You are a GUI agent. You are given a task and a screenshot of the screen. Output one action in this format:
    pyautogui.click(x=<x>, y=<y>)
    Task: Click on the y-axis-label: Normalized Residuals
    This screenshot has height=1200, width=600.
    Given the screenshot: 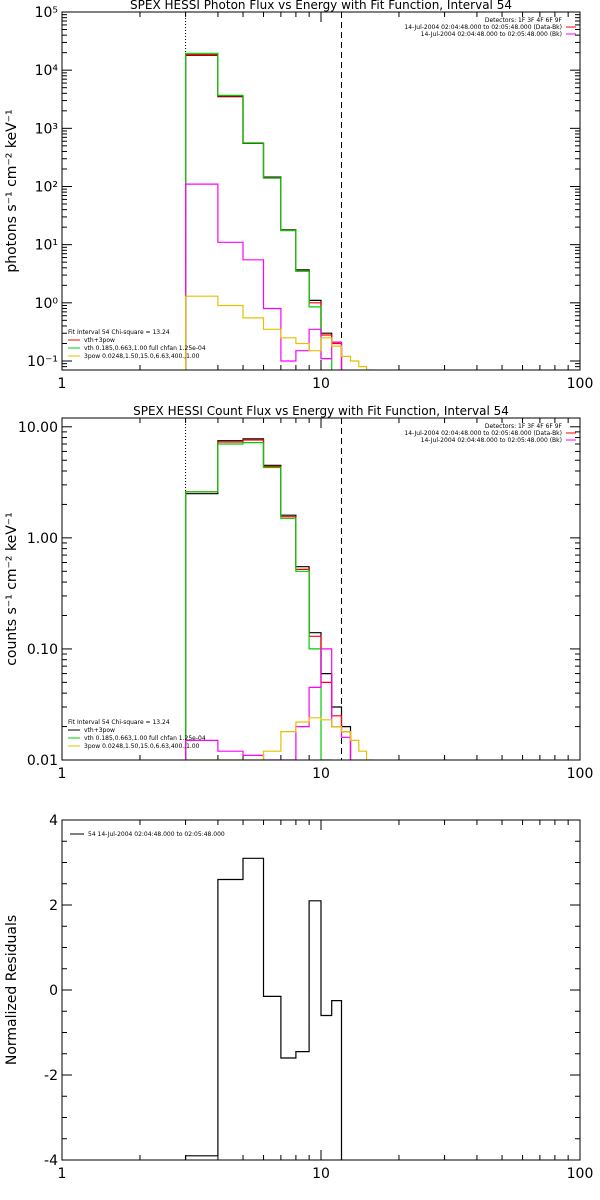 What is the action you would take?
    pyautogui.click(x=12, y=990)
    